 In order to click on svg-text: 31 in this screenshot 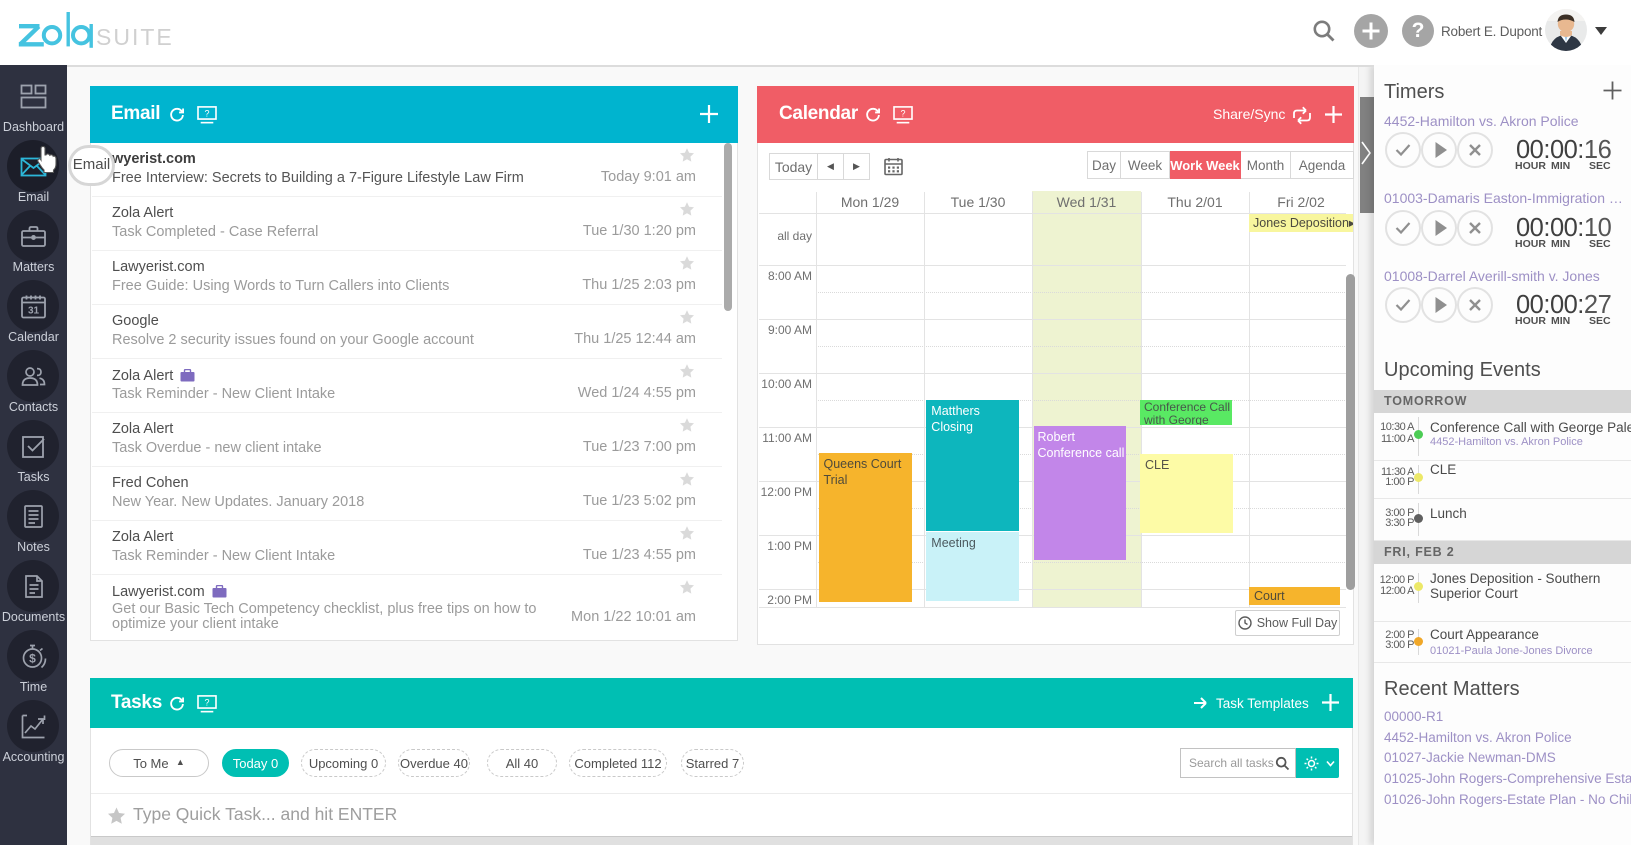, I will do `click(34, 310)`.